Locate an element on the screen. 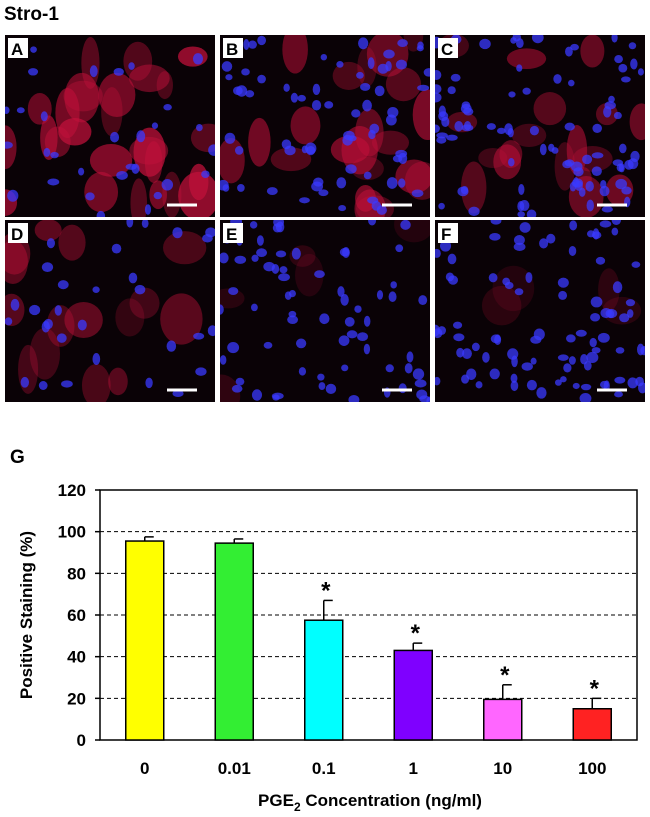  panel-label: B is located at coordinates (232, 49).